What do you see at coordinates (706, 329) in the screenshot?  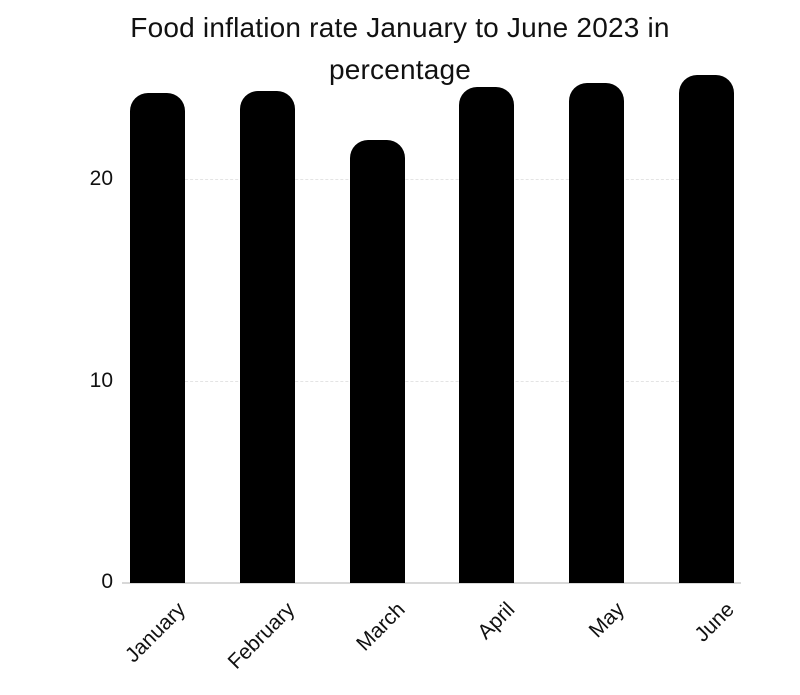 I see `bar-june` at bounding box center [706, 329].